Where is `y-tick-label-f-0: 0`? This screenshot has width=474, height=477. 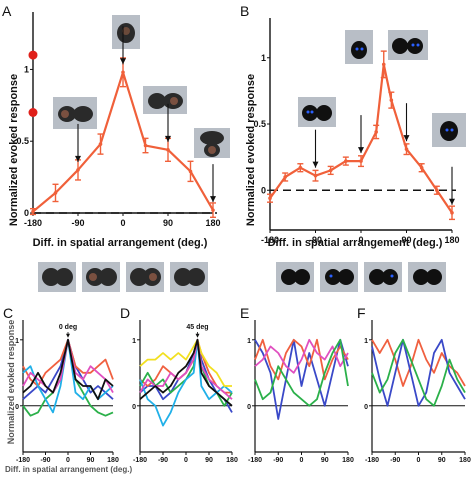
y-tick-label-f-0: 0 is located at coordinates (366, 407).